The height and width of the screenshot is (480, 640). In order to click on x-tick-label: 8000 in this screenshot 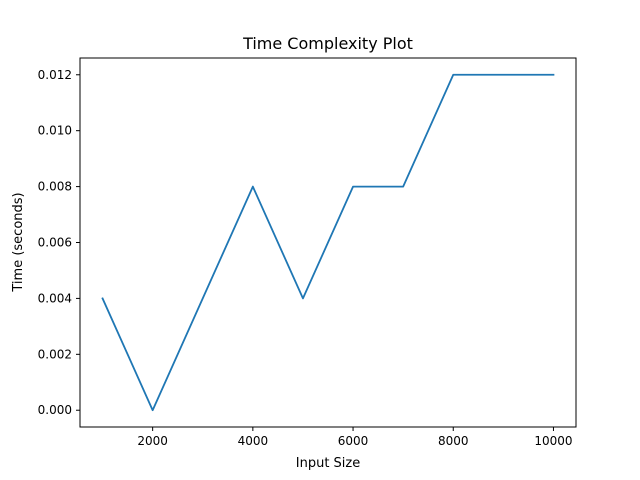, I will do `click(453, 441)`.